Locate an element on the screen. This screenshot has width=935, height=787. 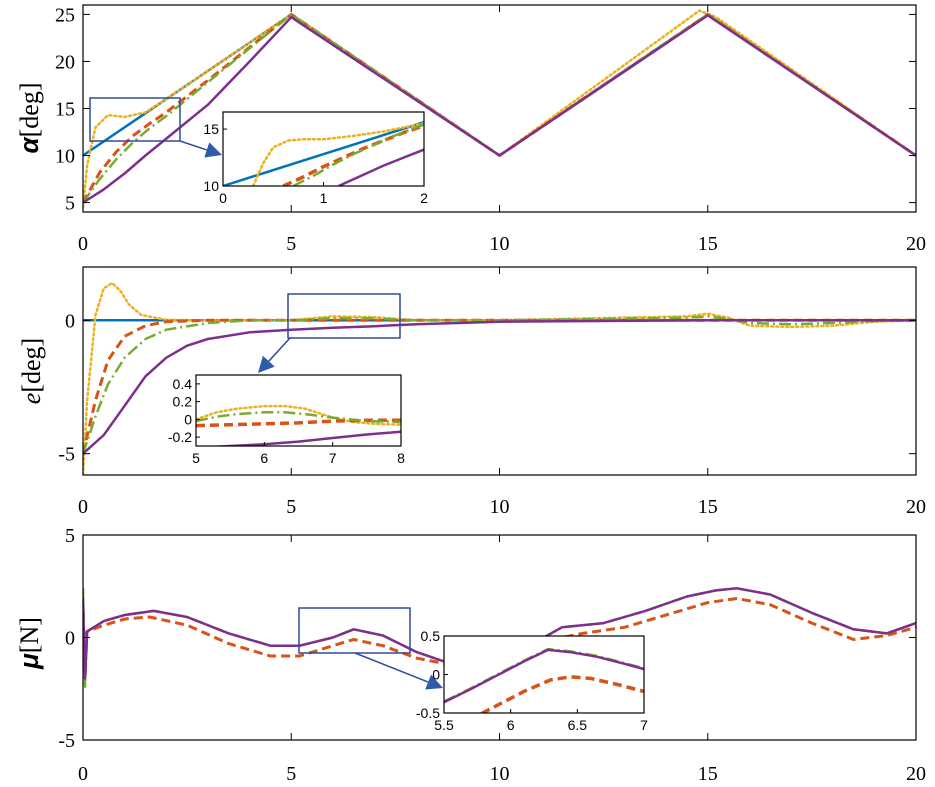
y-axis-label-symbol: μ is located at coordinates (29, 661).